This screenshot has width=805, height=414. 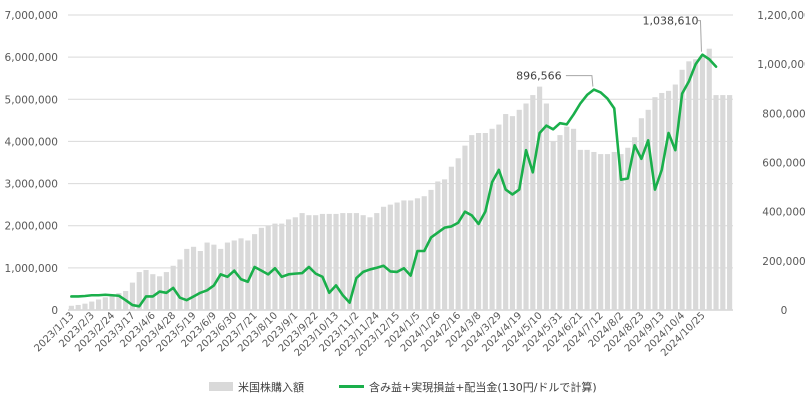 What do you see at coordinates (783, 164) in the screenshot?
I see `right-axis-tick-label: 600,000` at bounding box center [783, 164].